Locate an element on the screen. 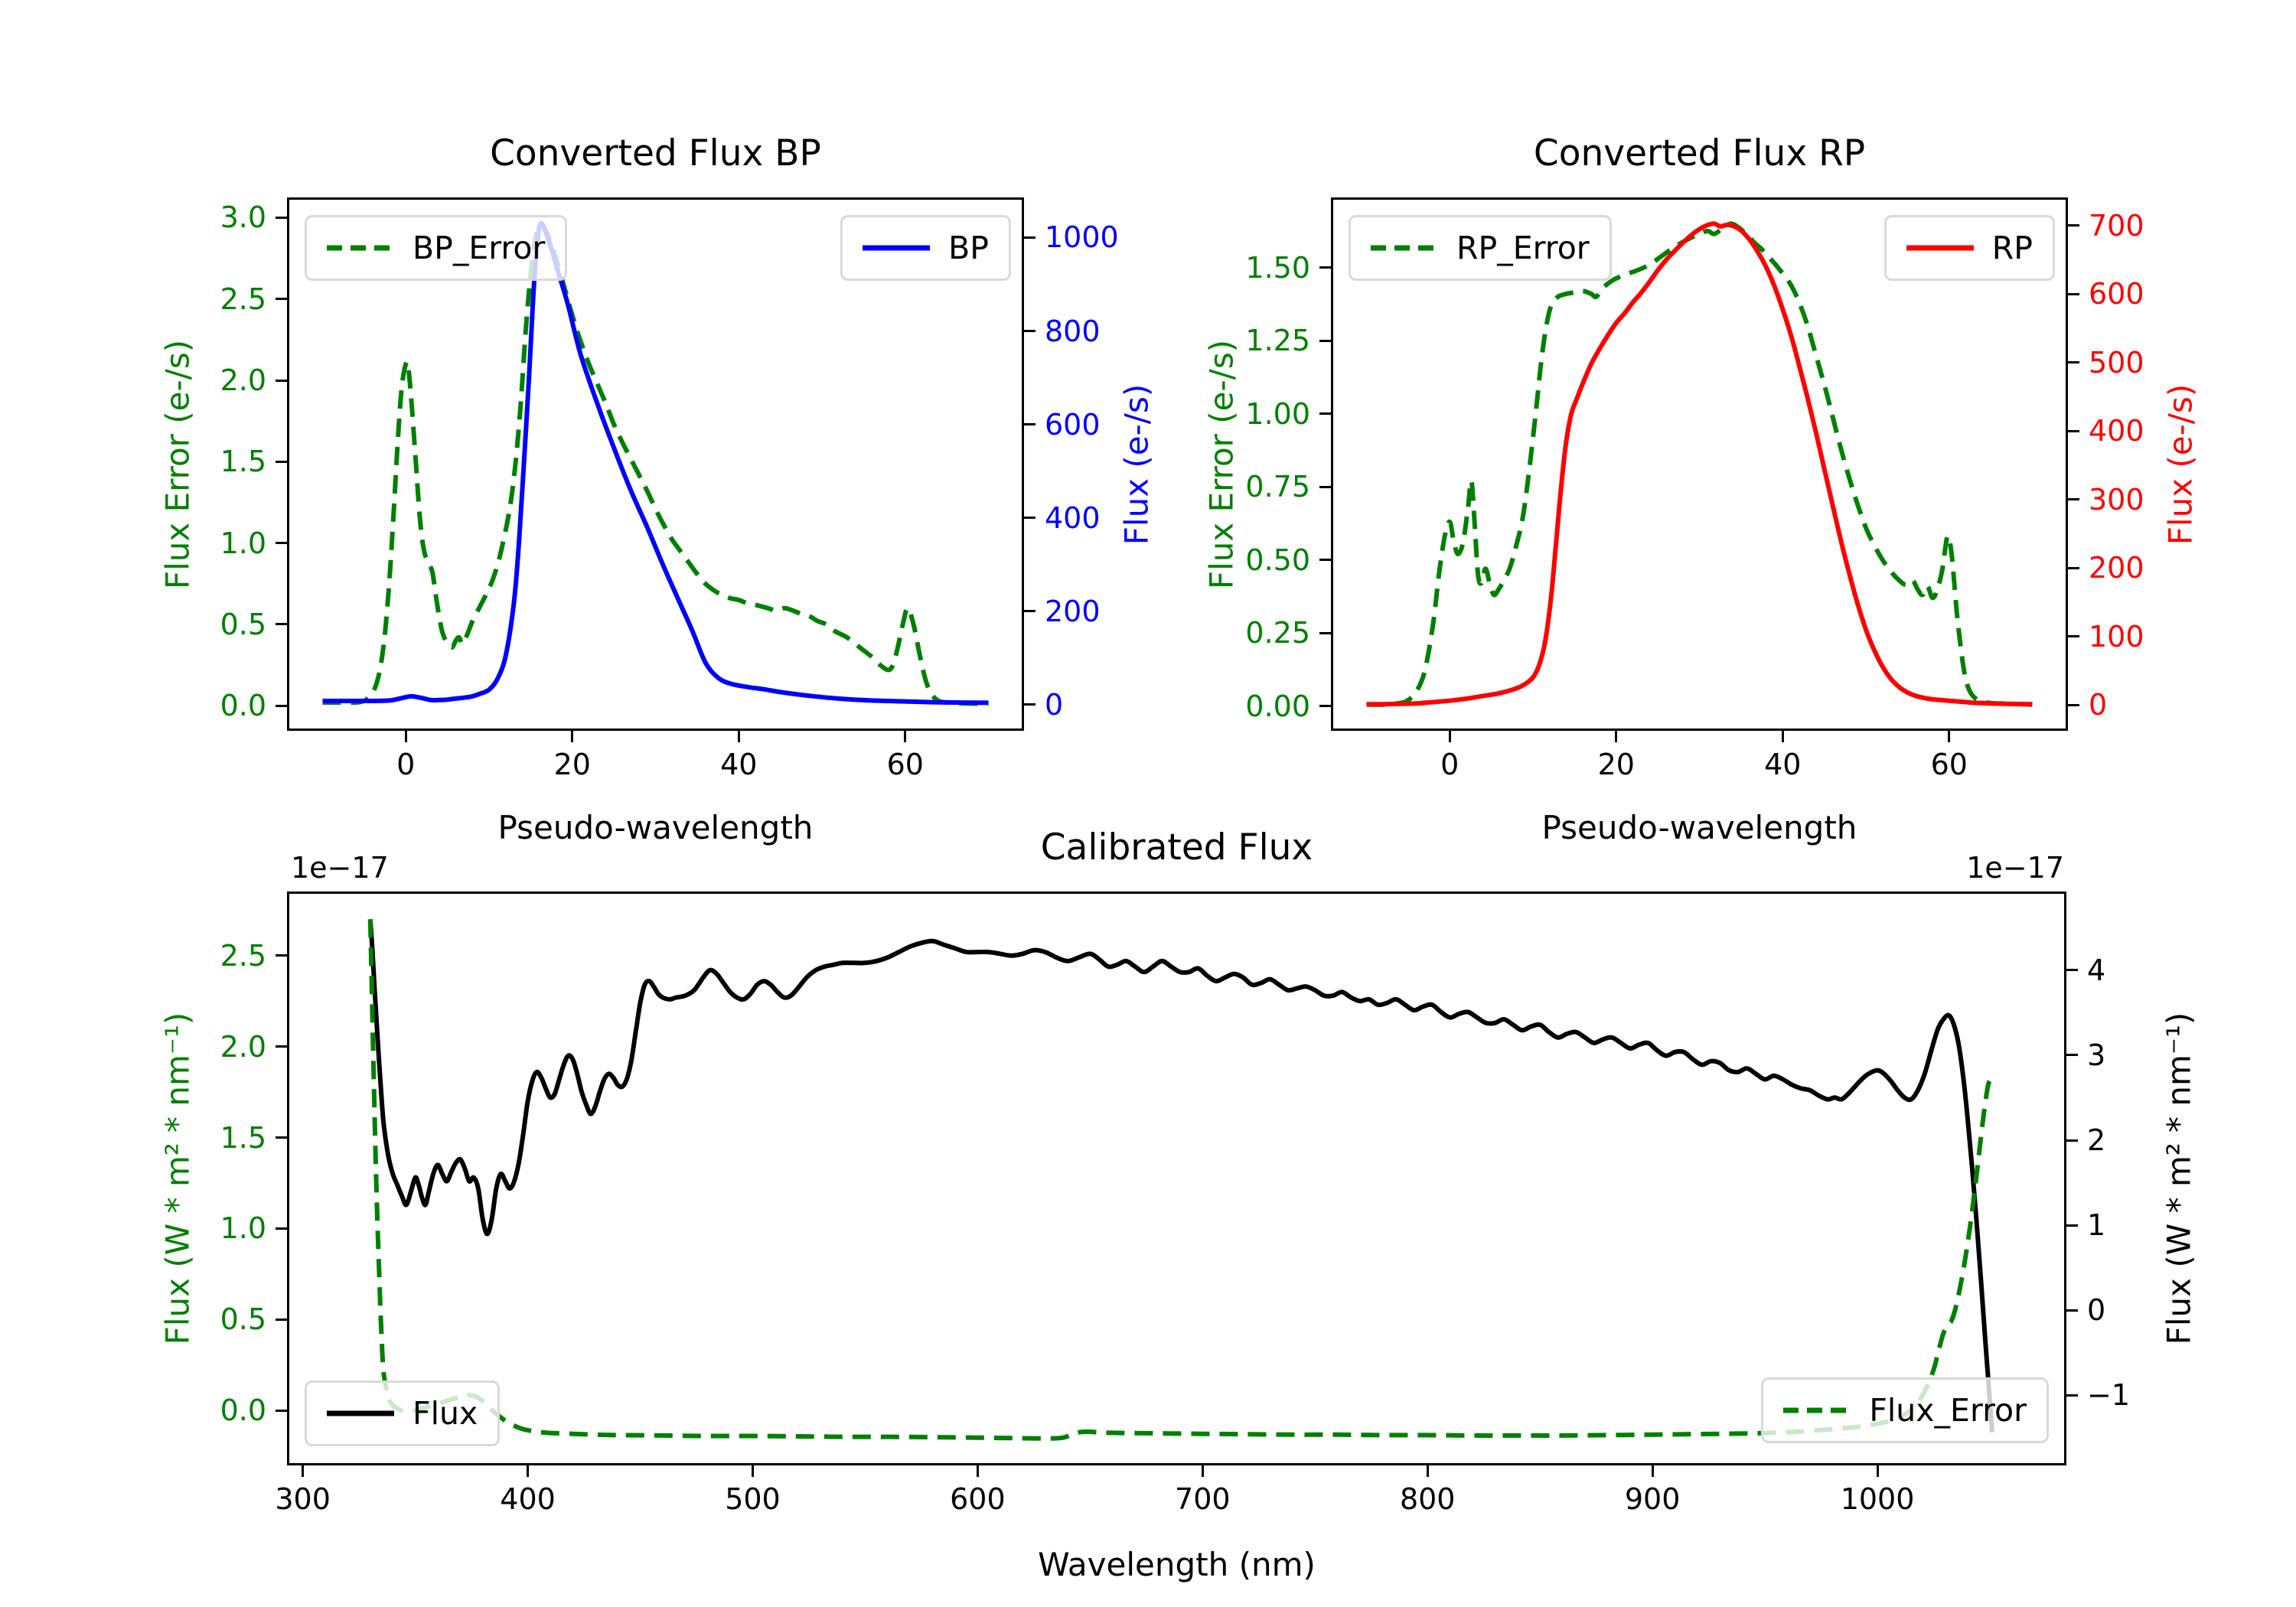 This screenshot has height=1607, width=2296. x-tick-label: 400 is located at coordinates (528, 1499).